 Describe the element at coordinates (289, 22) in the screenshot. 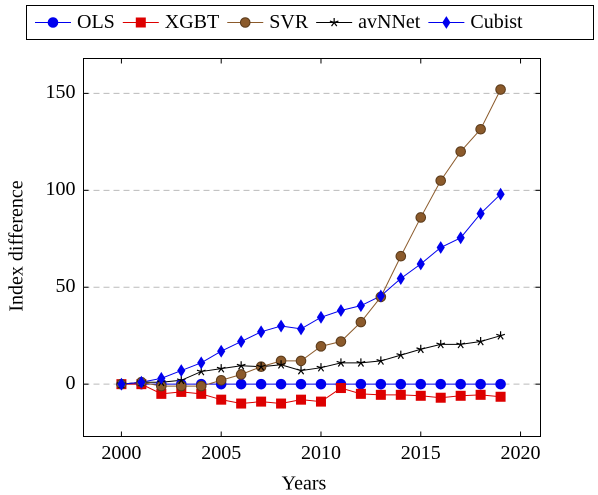

I see `legend-label: SVR` at that location.